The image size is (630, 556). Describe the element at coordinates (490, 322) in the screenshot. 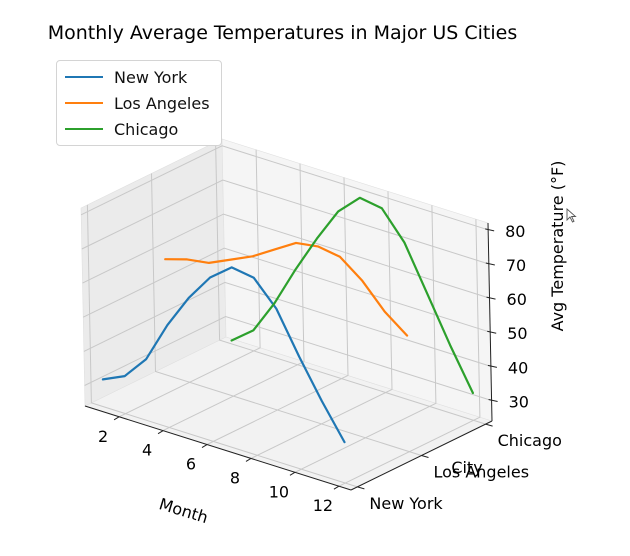

I see `z-axis-line` at that location.